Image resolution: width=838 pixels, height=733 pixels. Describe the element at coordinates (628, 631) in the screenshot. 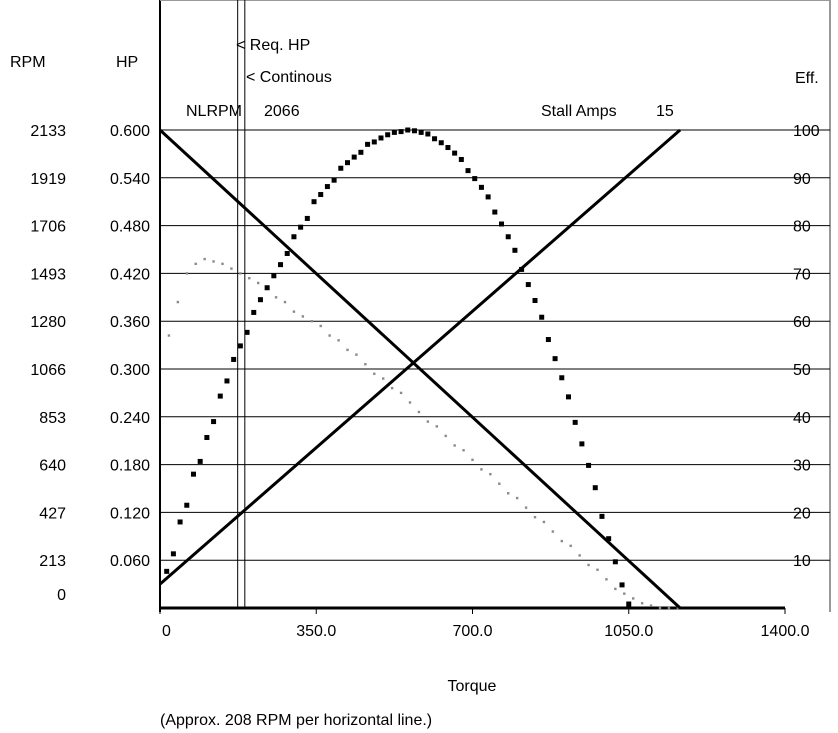

I see `x-tick-label: 1050.0` at that location.